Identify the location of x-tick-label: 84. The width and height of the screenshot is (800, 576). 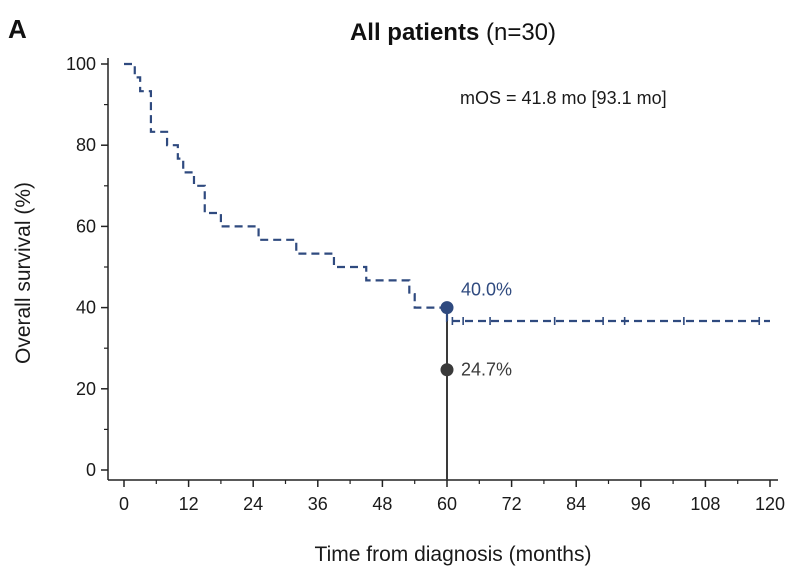
(576, 504).